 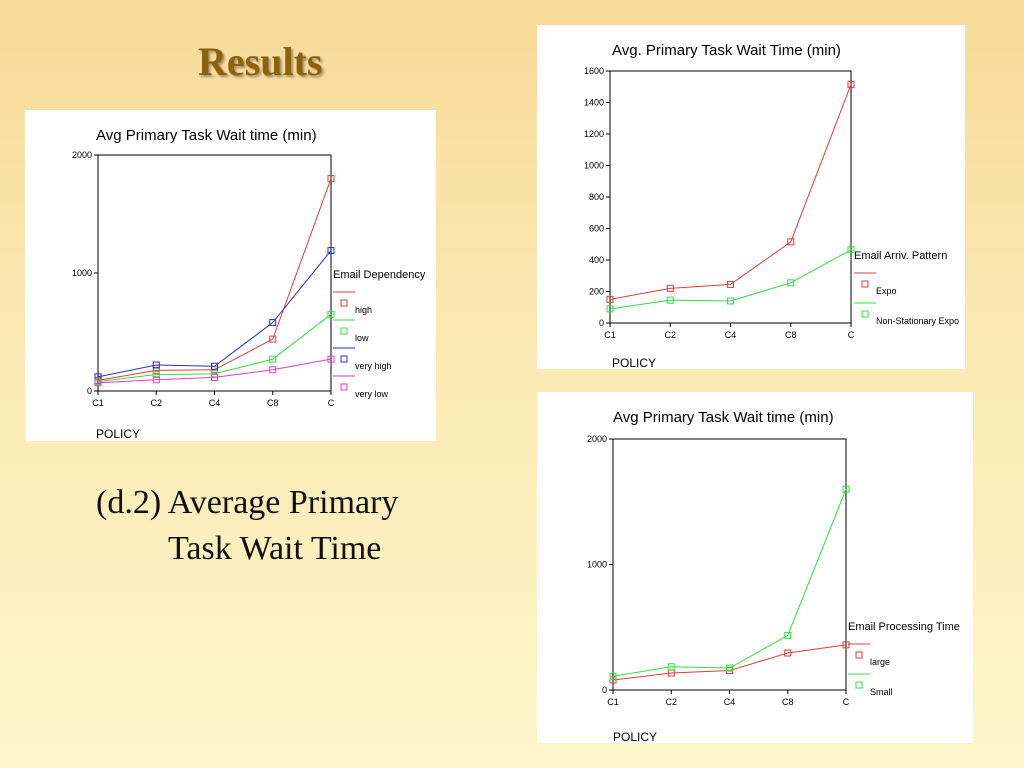 What do you see at coordinates (286, 526) in the screenshot?
I see `slide-caption: (d.2) Average Primary Task Wait Time` at bounding box center [286, 526].